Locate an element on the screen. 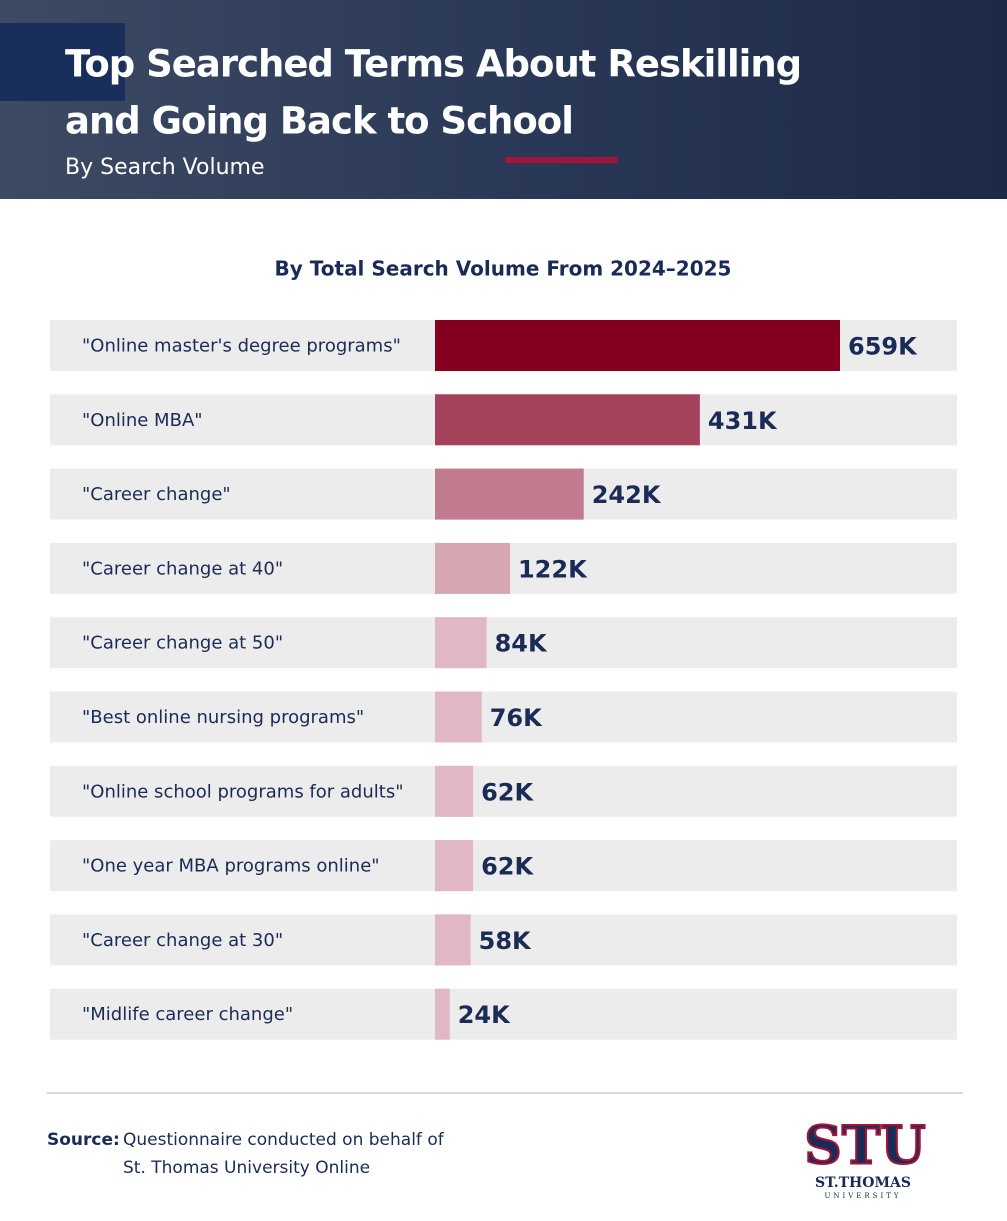  value-label: 659K is located at coordinates (883, 347).